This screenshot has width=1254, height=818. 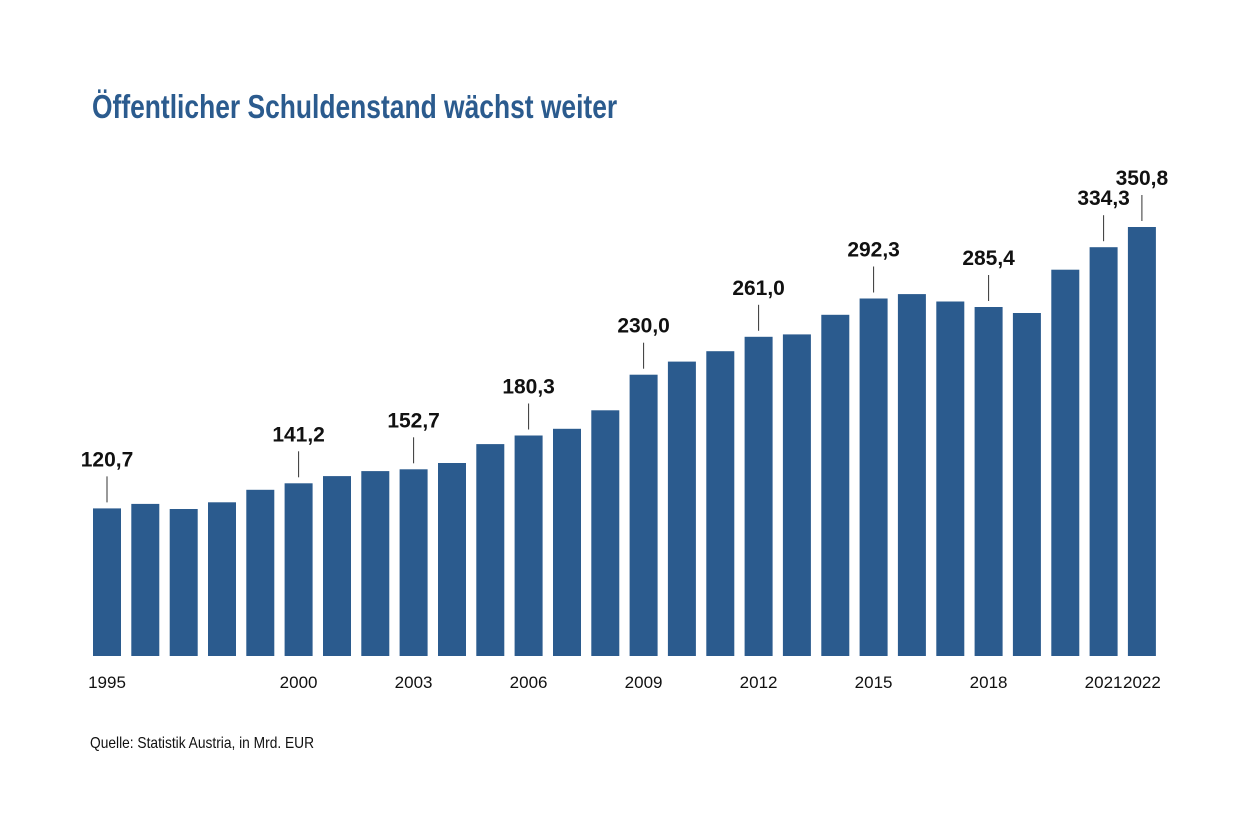 I want to click on x-tick-1995: 1995, so click(x=107, y=682).